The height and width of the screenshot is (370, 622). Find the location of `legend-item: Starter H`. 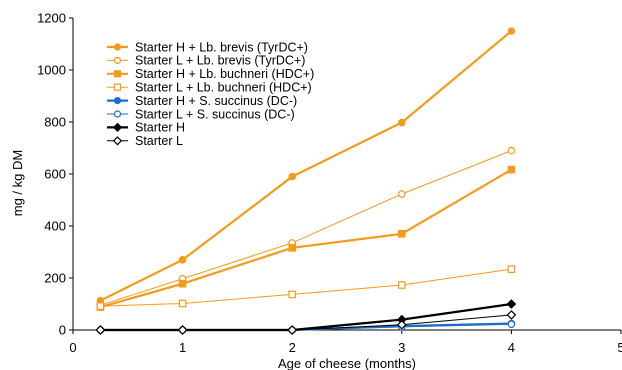

legend-item: Starter H is located at coordinates (146, 128).